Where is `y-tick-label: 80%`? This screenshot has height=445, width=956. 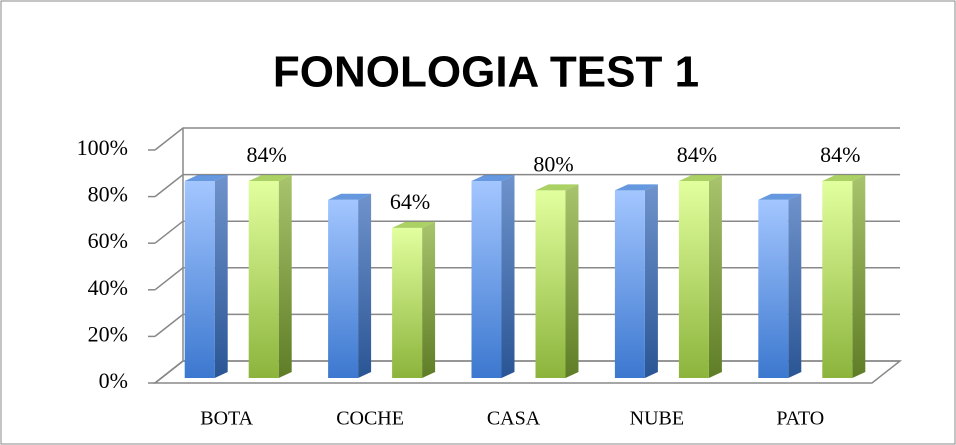
y-tick-label: 80% is located at coordinates (108, 194).